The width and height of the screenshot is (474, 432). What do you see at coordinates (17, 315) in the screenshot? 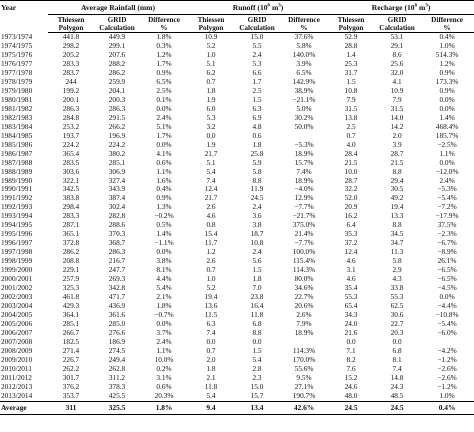
I see `year-cell: 2004/2005` at bounding box center [17, 315].